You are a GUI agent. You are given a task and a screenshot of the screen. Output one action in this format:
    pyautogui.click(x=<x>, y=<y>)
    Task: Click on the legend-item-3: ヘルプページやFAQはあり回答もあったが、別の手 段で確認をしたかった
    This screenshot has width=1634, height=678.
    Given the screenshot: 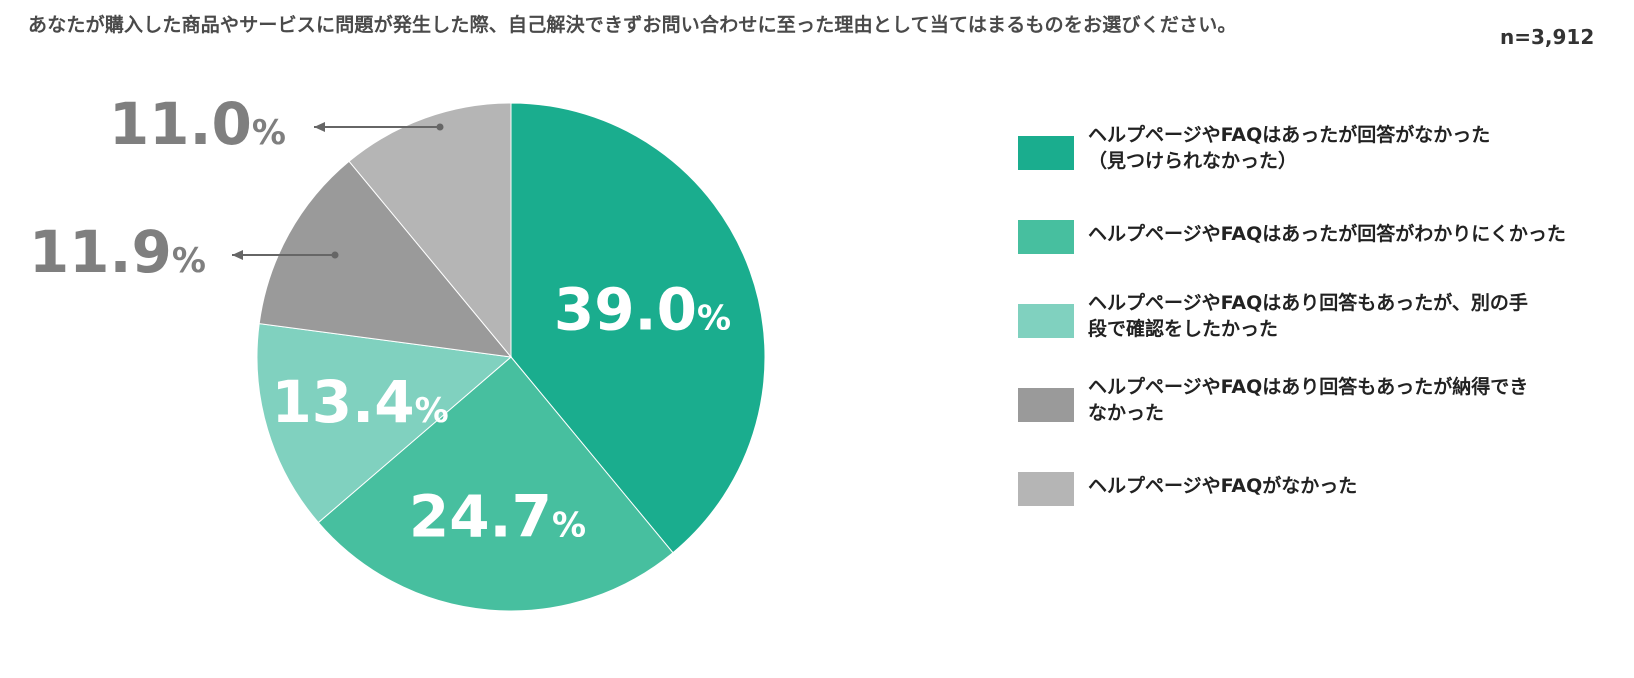 What is the action you would take?
    pyautogui.click(x=1318, y=324)
    